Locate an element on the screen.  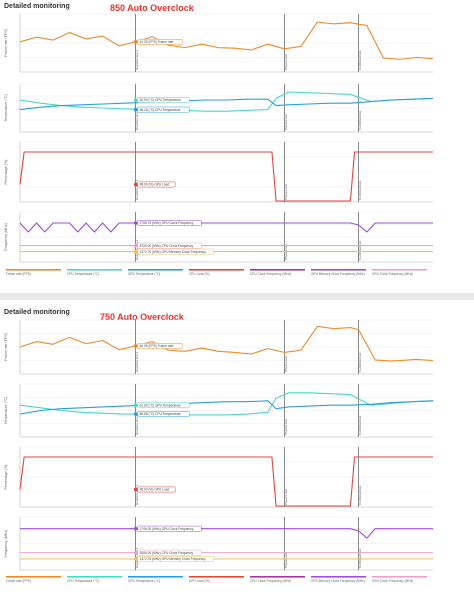
annotation-label: 3085.00 (MHz) CPU Clock Frequency is located at coordinates (167, 553).